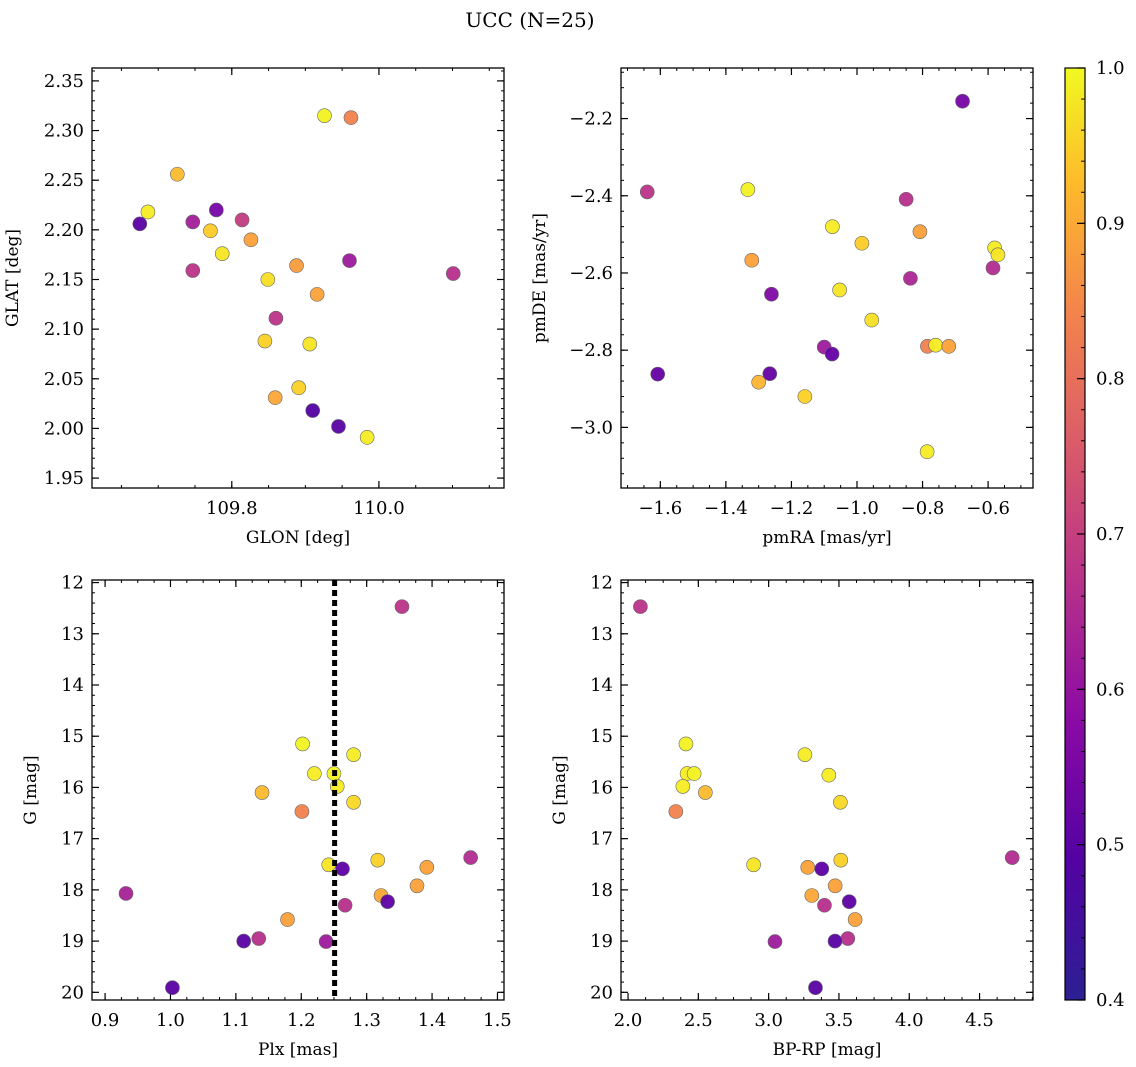  What do you see at coordinates (64, 180) in the screenshot?
I see `y-tick-label: 2.25` at bounding box center [64, 180].